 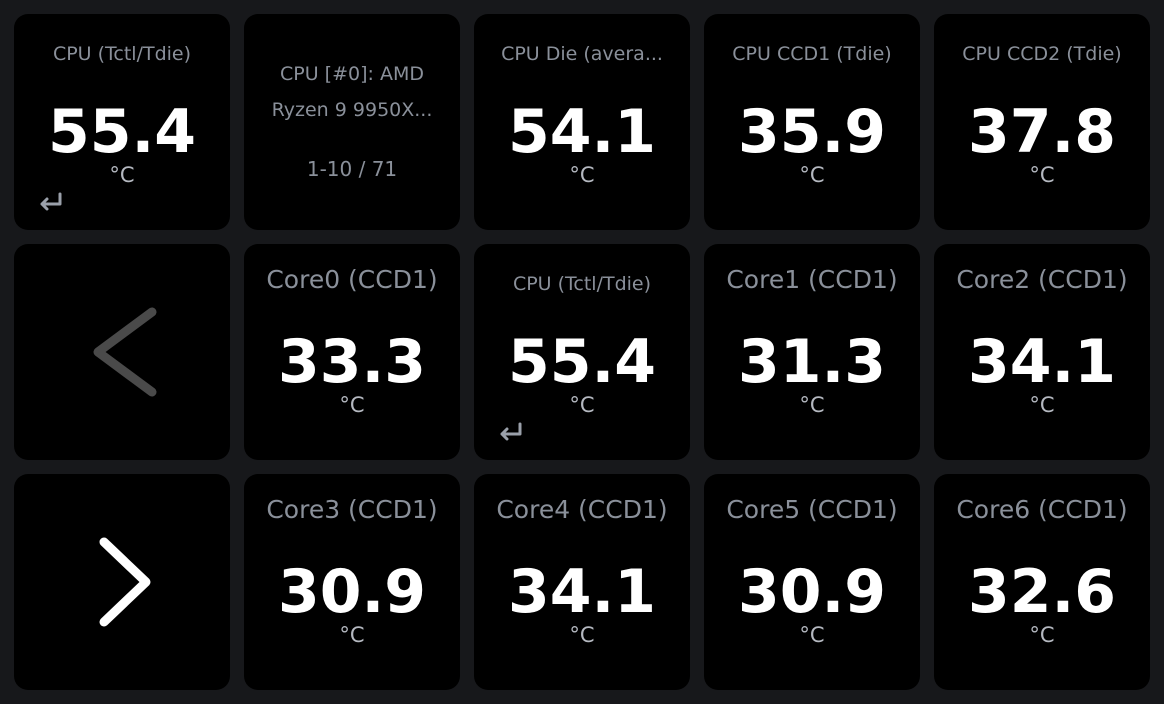 I want to click on right-arrow, so click(x=125, y=582).